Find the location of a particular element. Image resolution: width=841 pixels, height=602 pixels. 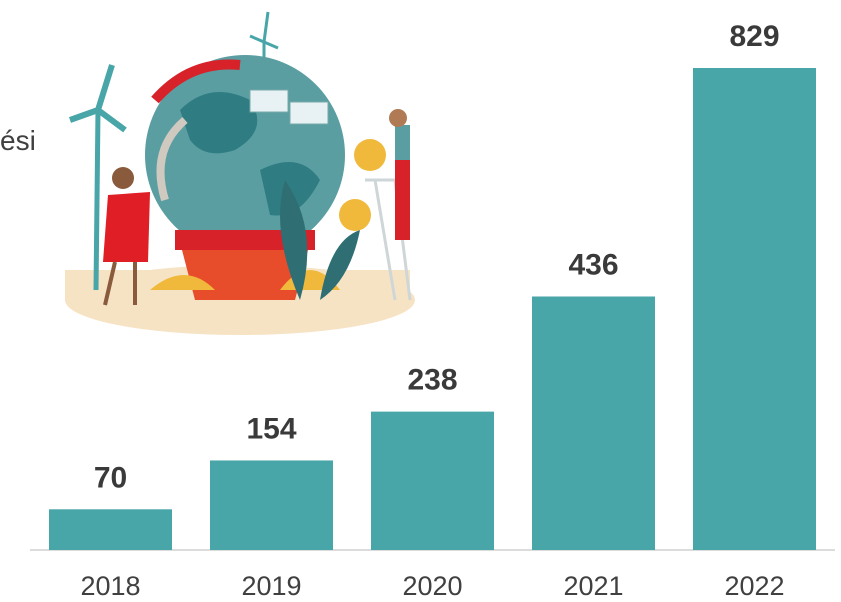

x-tick-label: 2021 is located at coordinates (593, 586).